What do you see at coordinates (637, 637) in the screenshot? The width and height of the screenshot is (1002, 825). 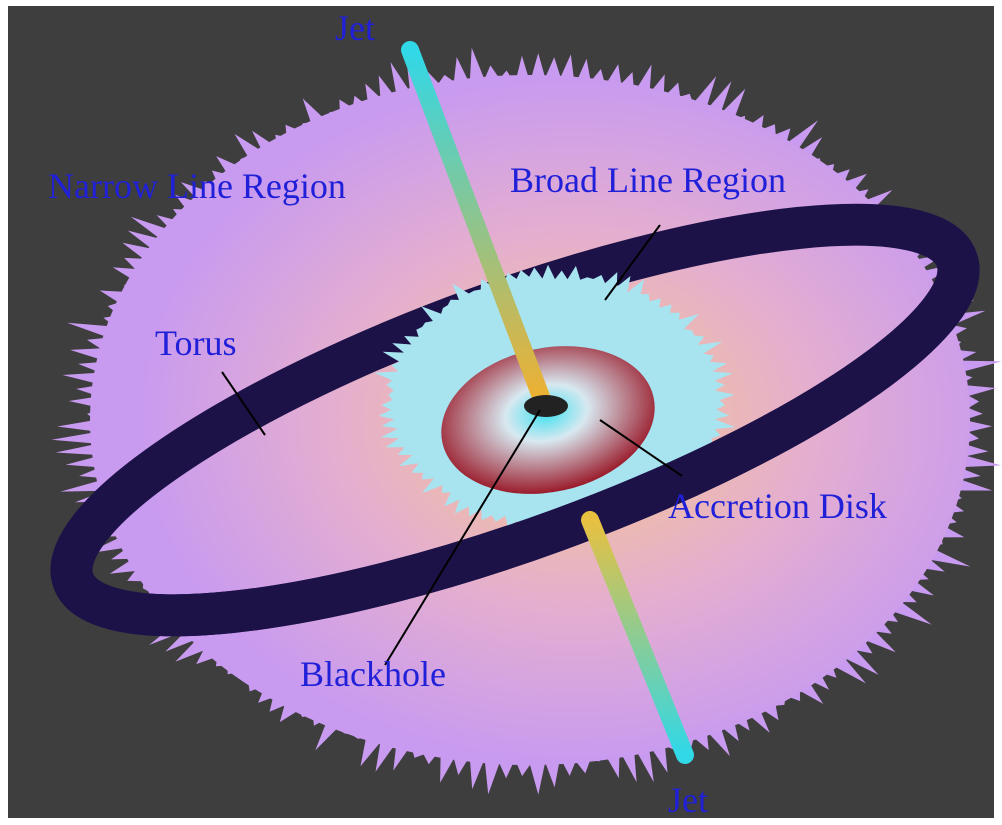 I see `jet-bottom` at bounding box center [637, 637].